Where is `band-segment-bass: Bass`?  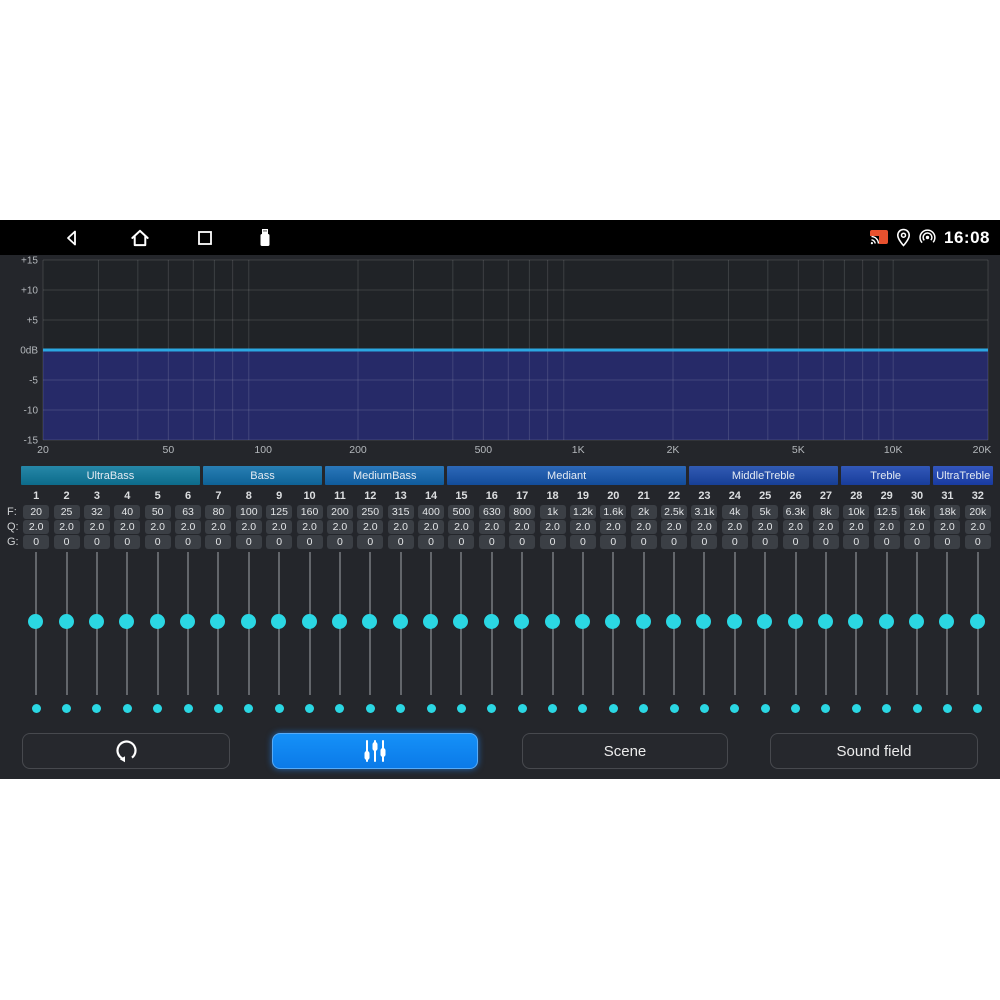
band-segment-bass: Bass is located at coordinates (262, 475).